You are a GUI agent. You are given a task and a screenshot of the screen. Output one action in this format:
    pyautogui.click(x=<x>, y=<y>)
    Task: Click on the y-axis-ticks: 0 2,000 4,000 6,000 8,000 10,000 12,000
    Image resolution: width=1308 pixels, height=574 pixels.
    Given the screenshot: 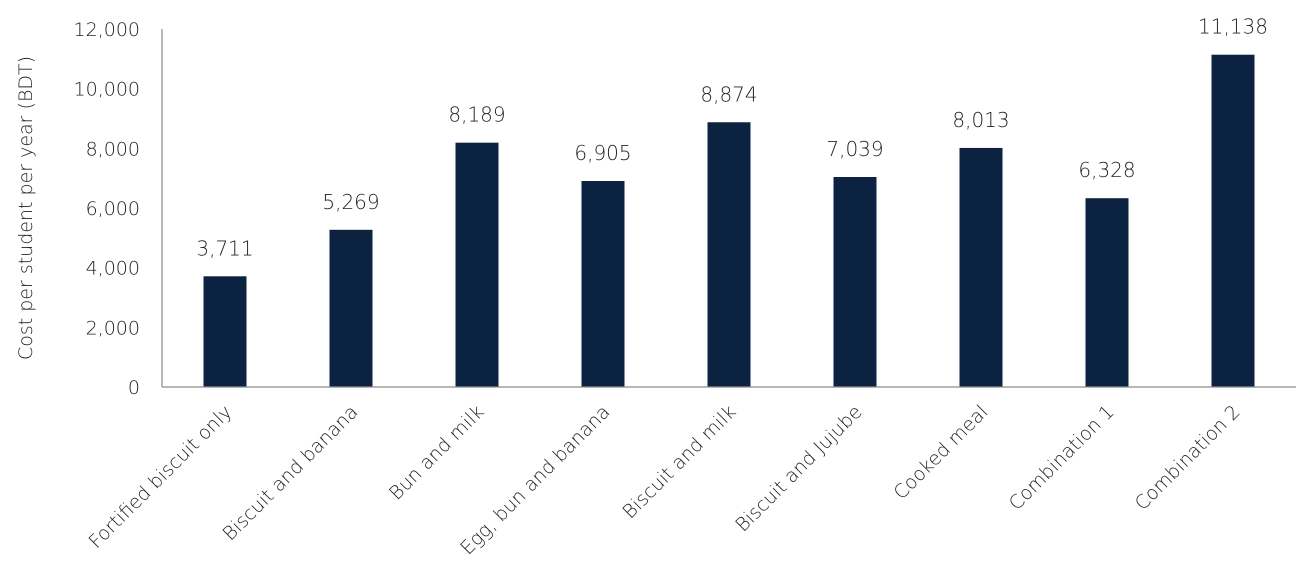 What is the action you would take?
    pyautogui.click(x=107, y=209)
    